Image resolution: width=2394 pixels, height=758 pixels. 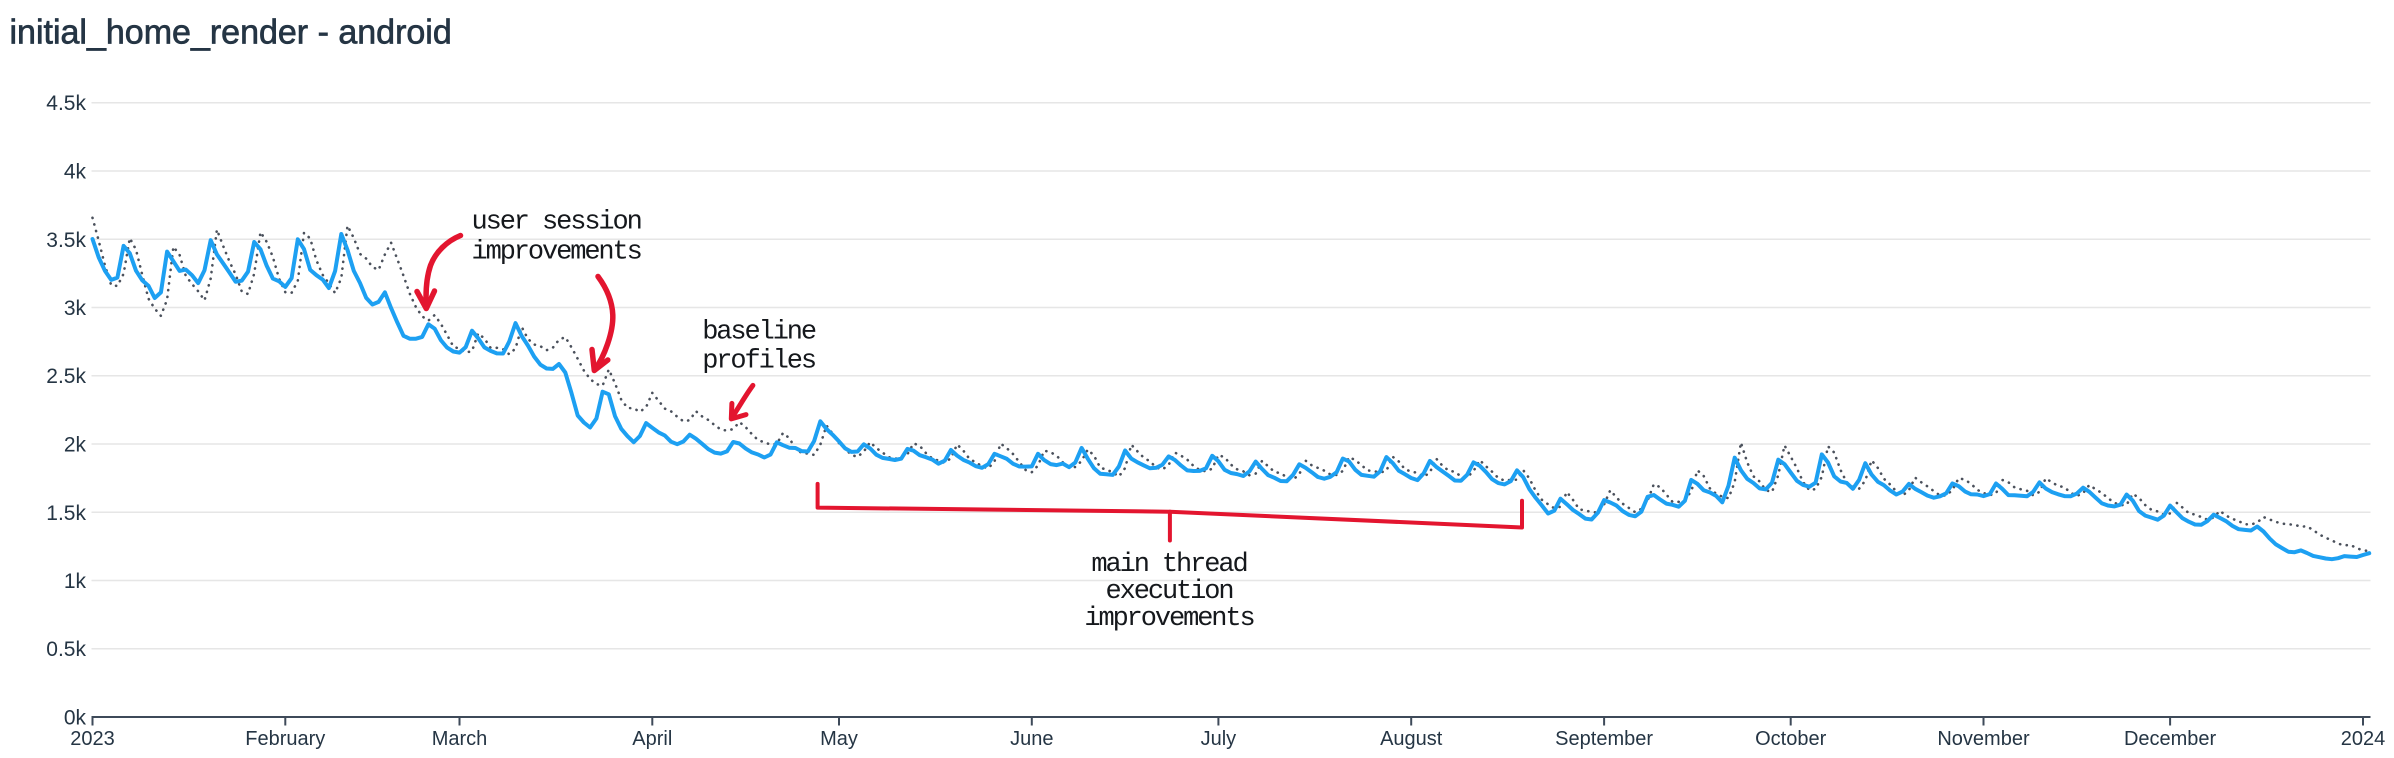 I want to click on svg-text: initial_home_render - android, so click(x=231, y=33).